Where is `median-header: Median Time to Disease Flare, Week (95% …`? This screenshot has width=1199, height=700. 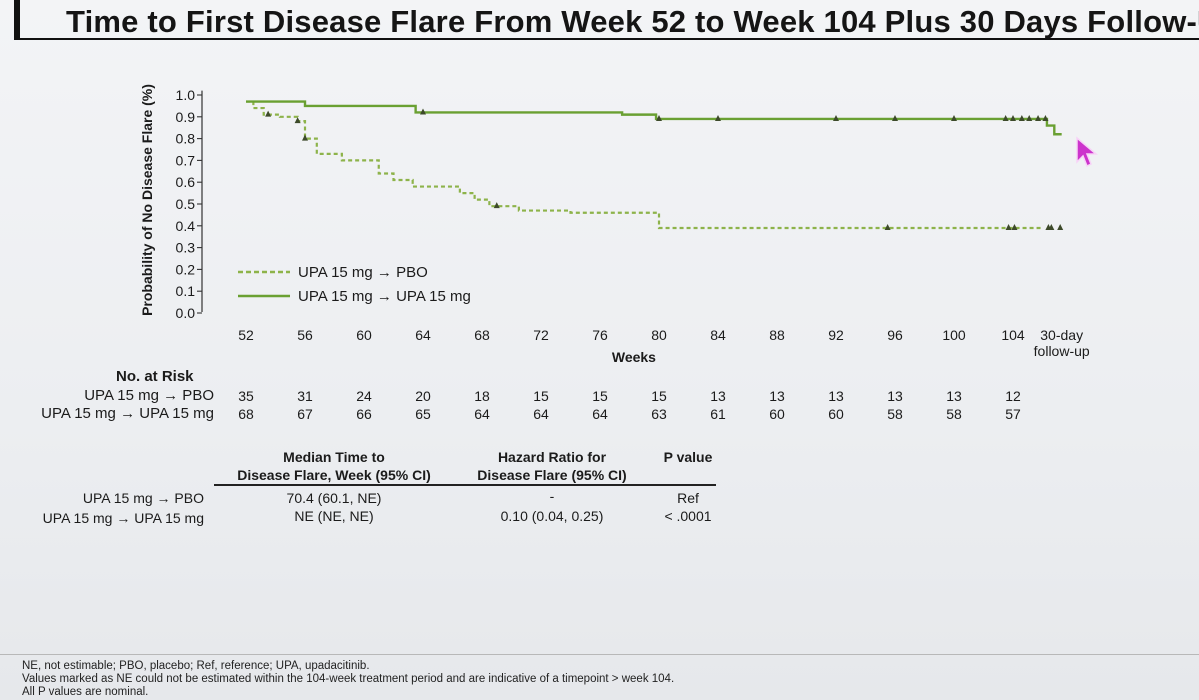 median-header: Median Time to Disease Flare, Week (95% … is located at coordinates (334, 466).